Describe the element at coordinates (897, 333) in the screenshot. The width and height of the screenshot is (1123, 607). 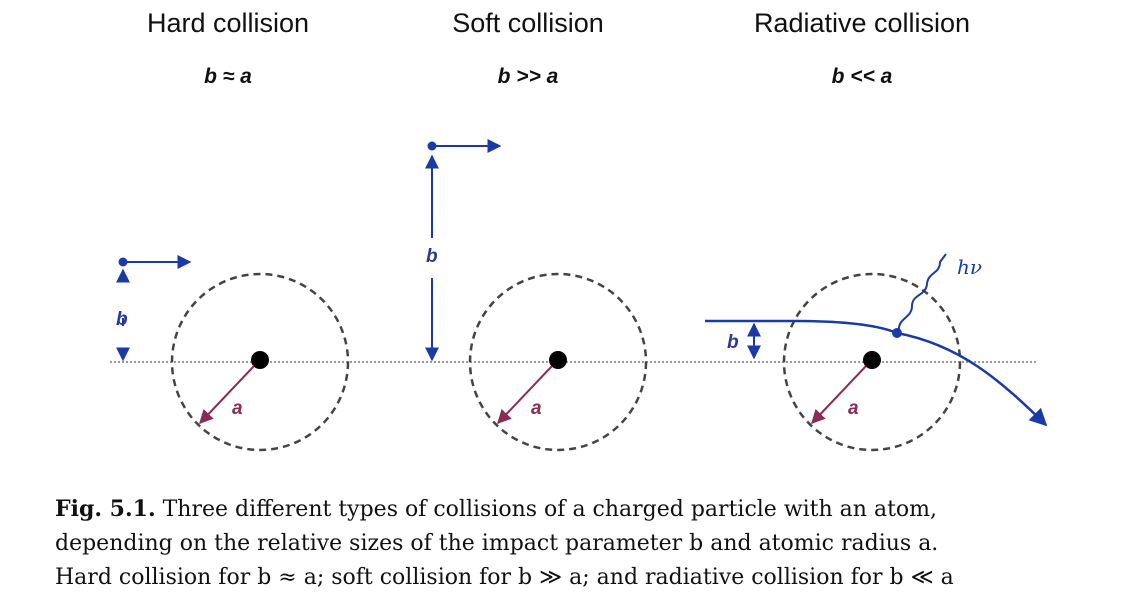
I see `interaction-point` at that location.